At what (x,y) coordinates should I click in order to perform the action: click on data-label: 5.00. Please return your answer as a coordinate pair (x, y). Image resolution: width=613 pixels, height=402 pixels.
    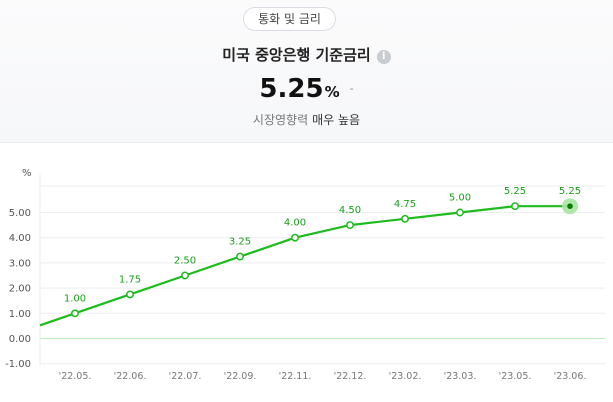
    Looking at the image, I should click on (460, 198).